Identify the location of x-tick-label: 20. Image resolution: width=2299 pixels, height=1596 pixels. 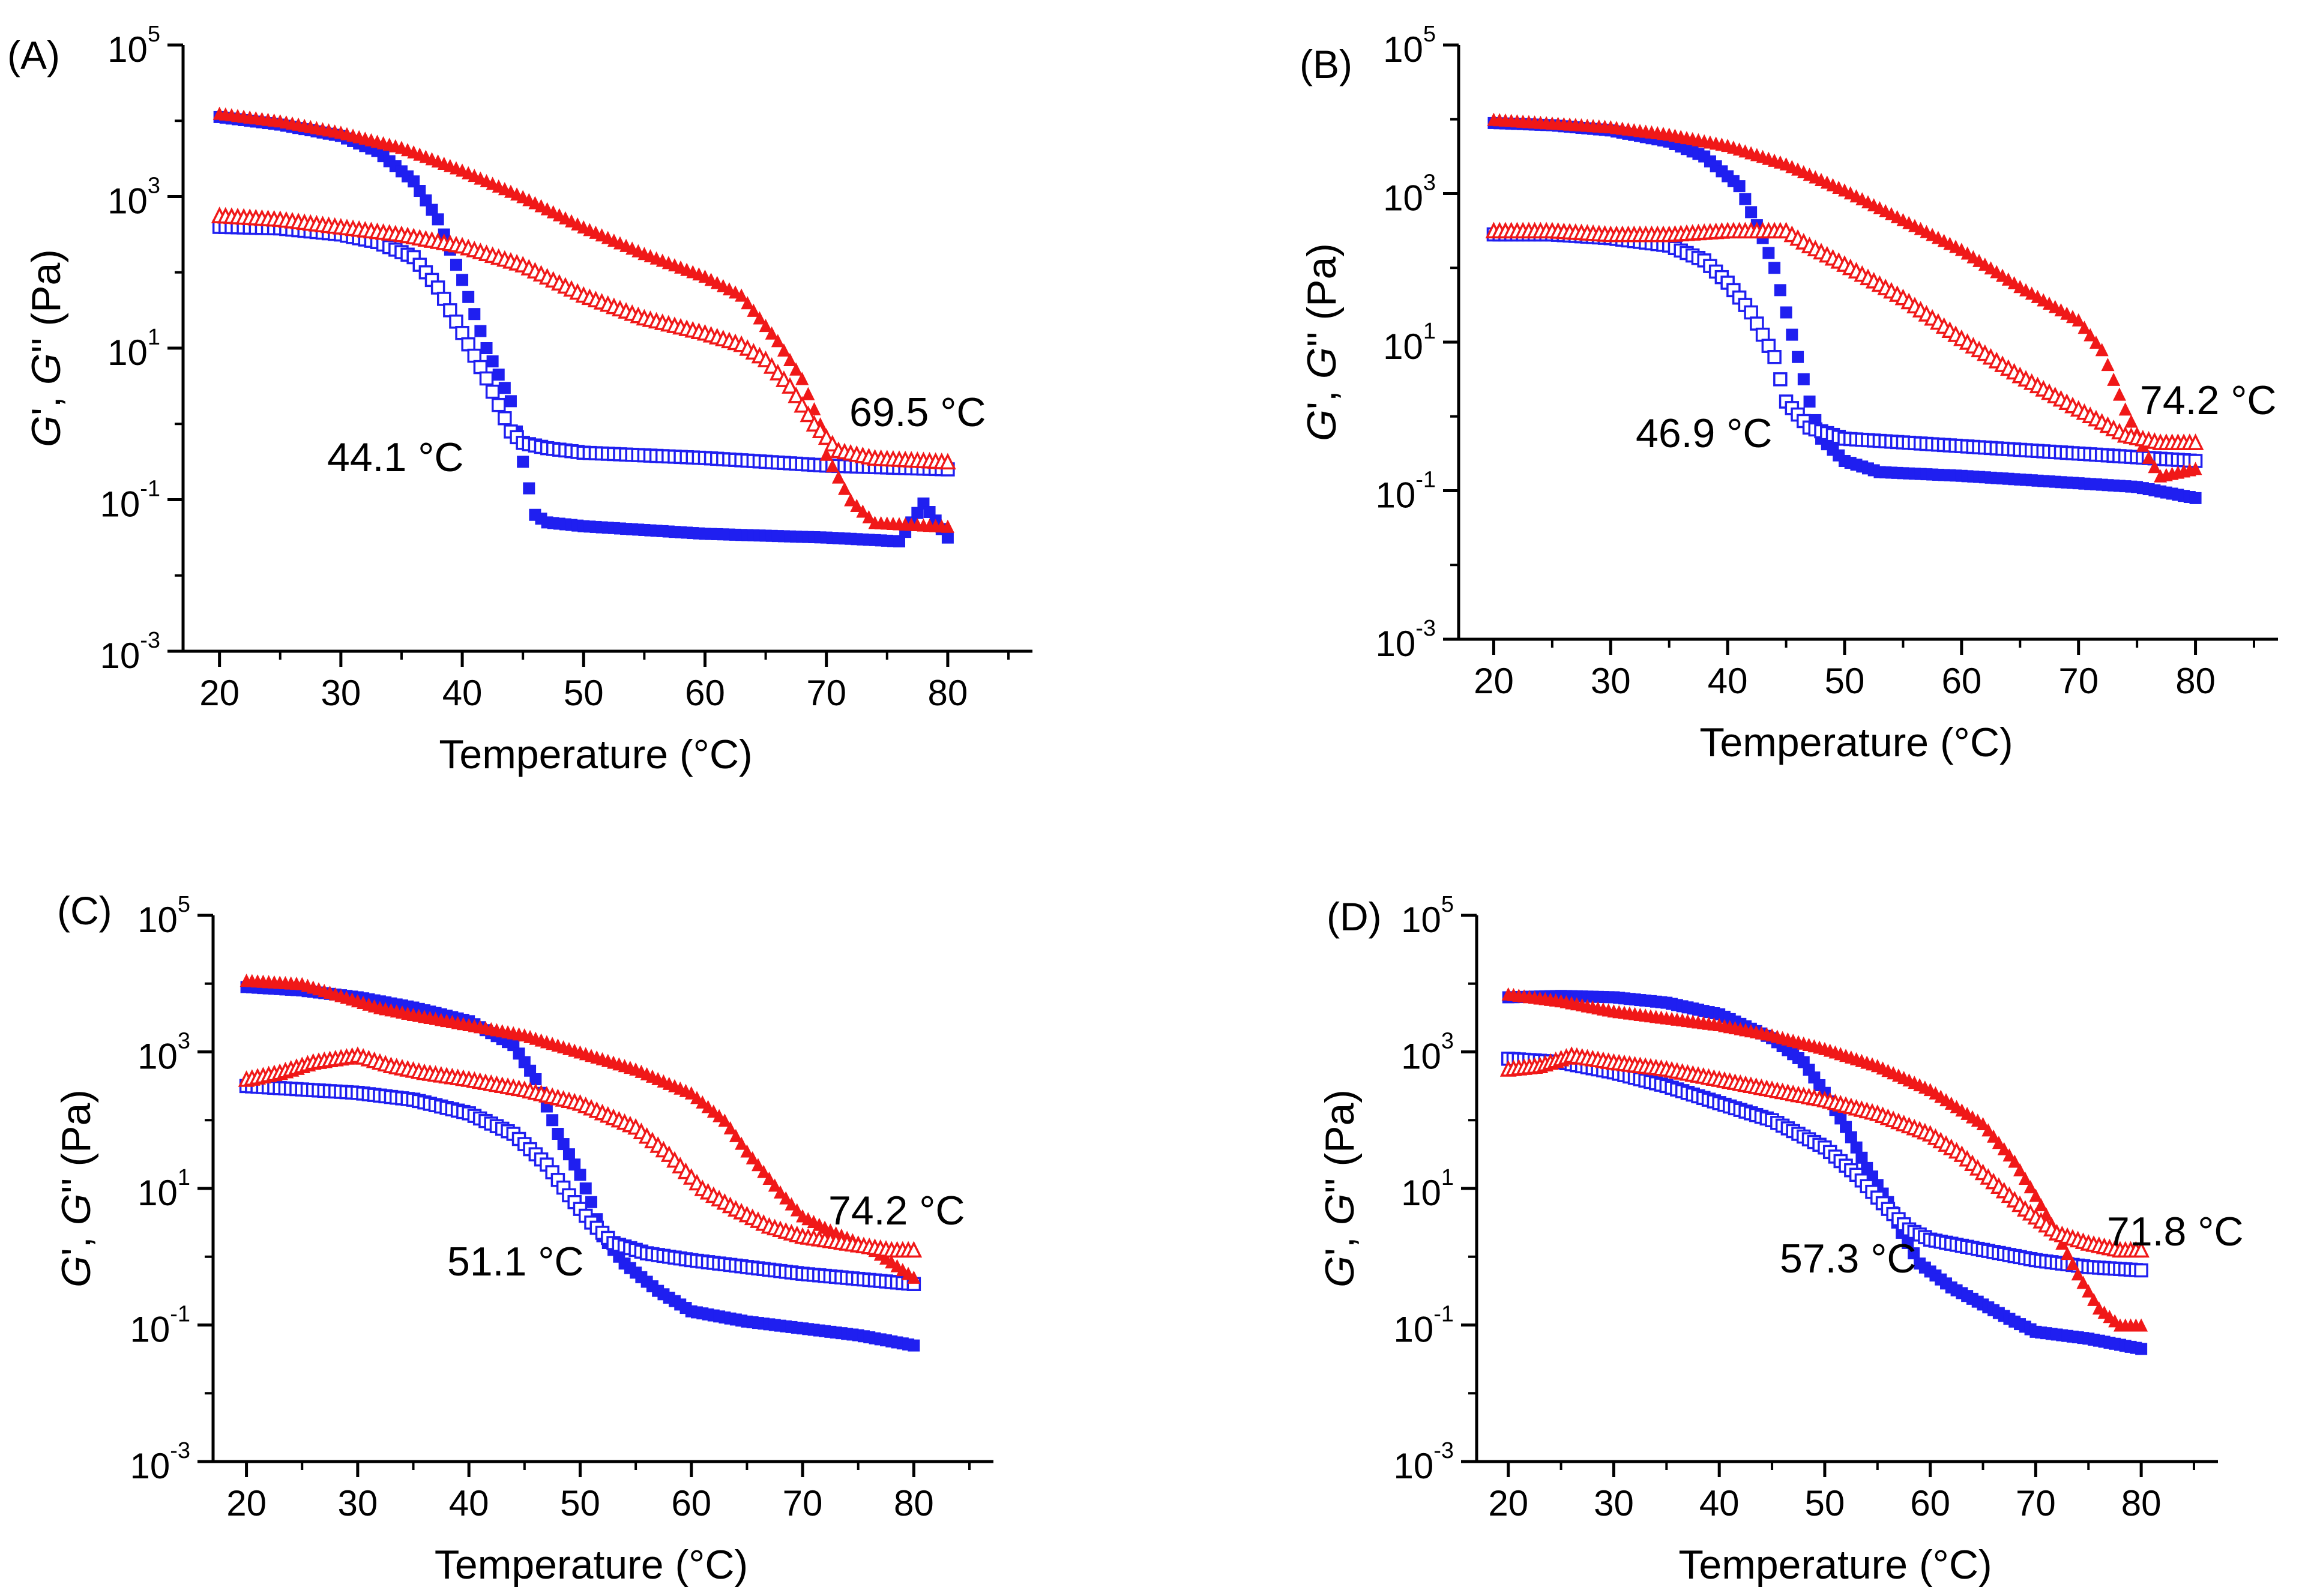
(1494, 681).